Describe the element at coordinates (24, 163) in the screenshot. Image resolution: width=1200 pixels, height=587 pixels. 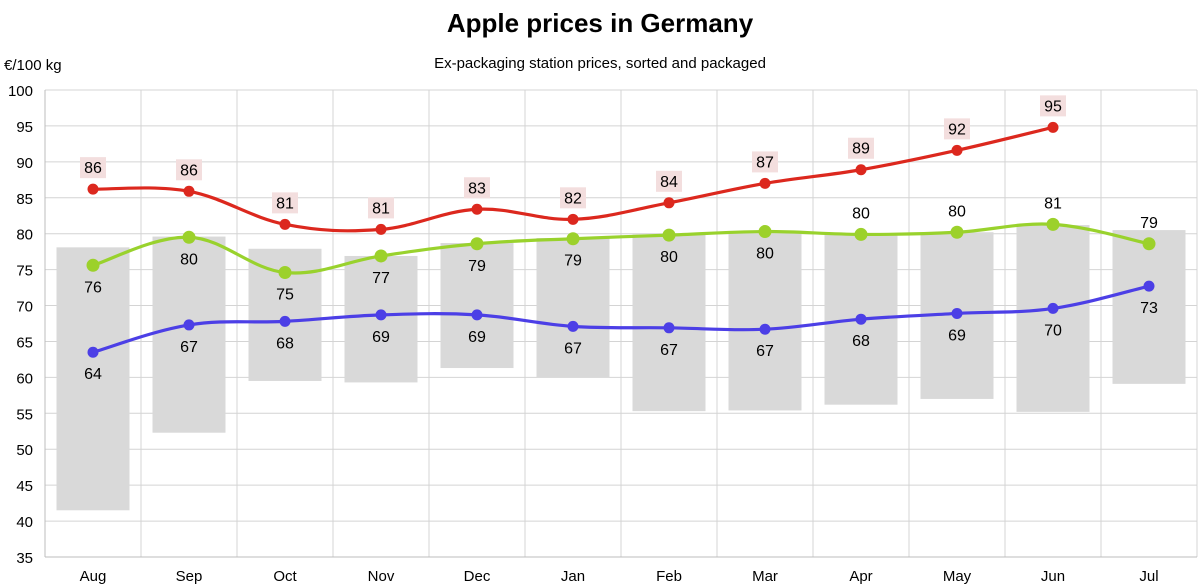
I see `y-tick-label: 90` at that location.